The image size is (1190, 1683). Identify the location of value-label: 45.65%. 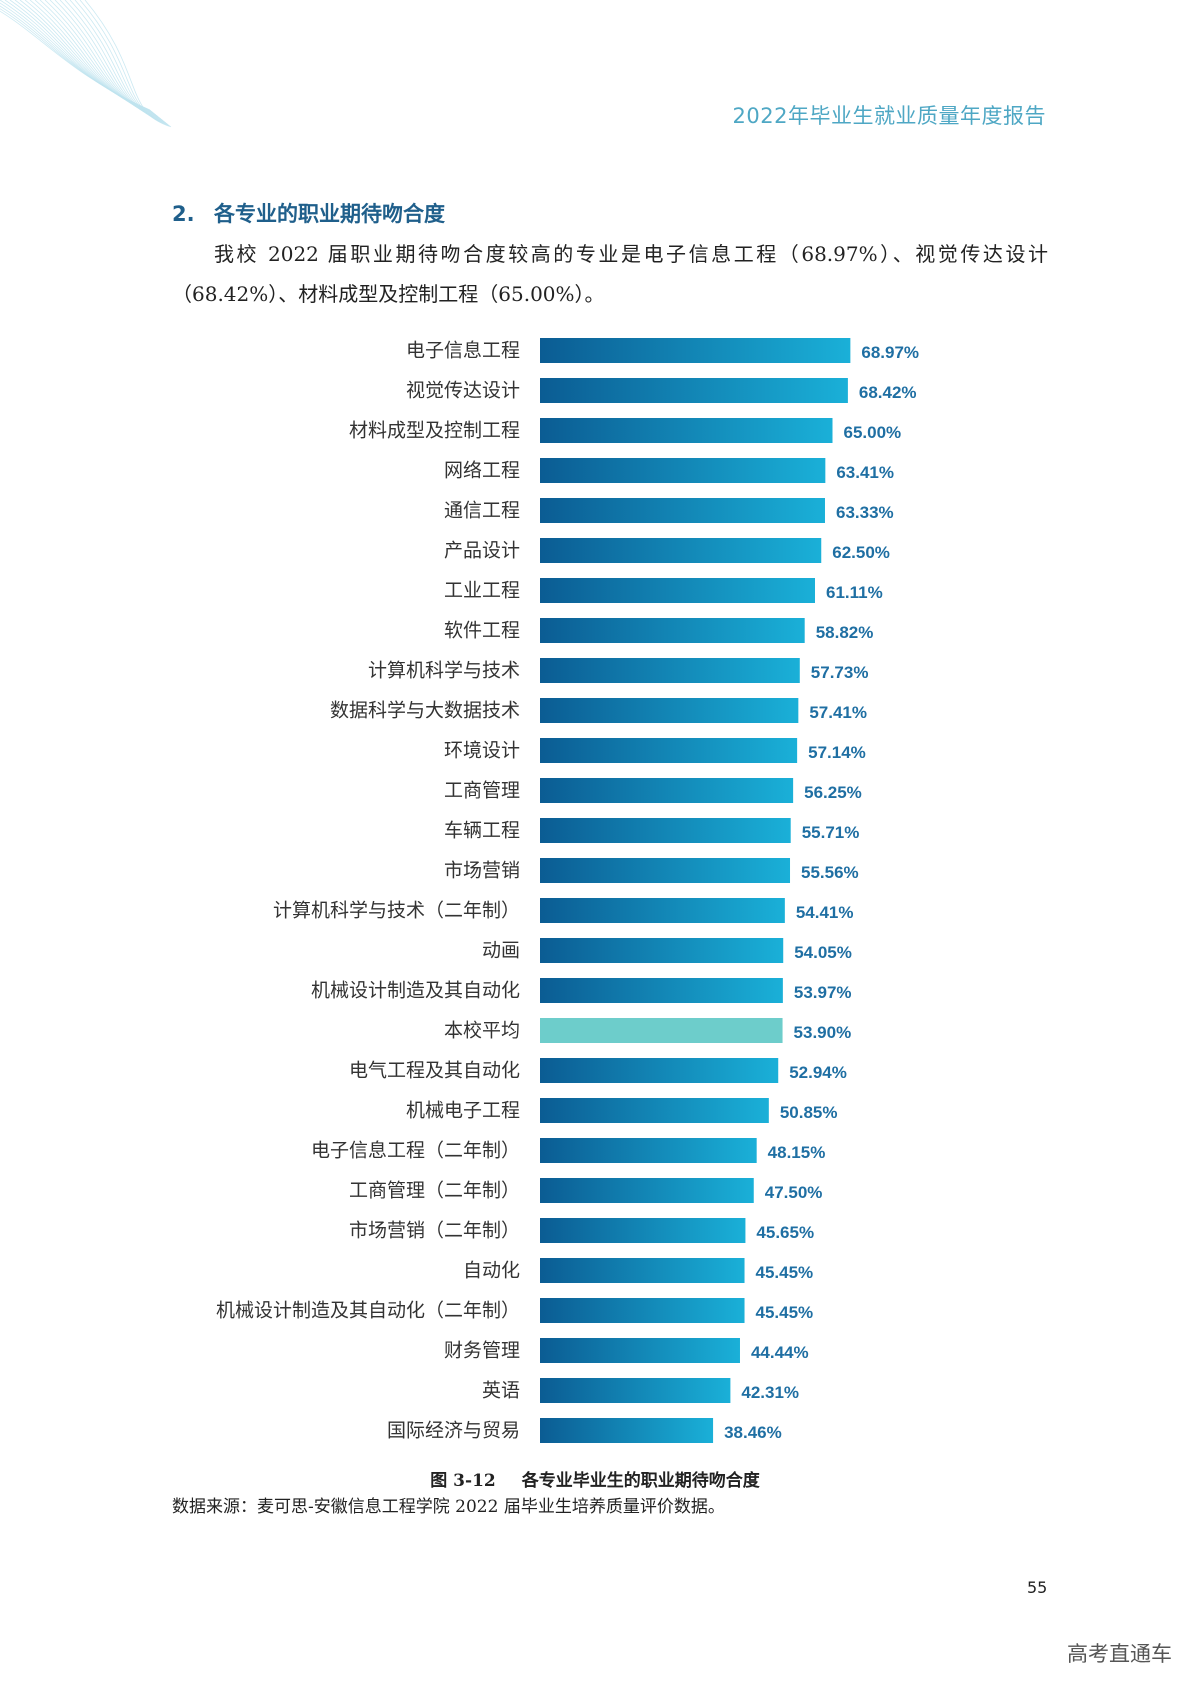
(785, 1232).